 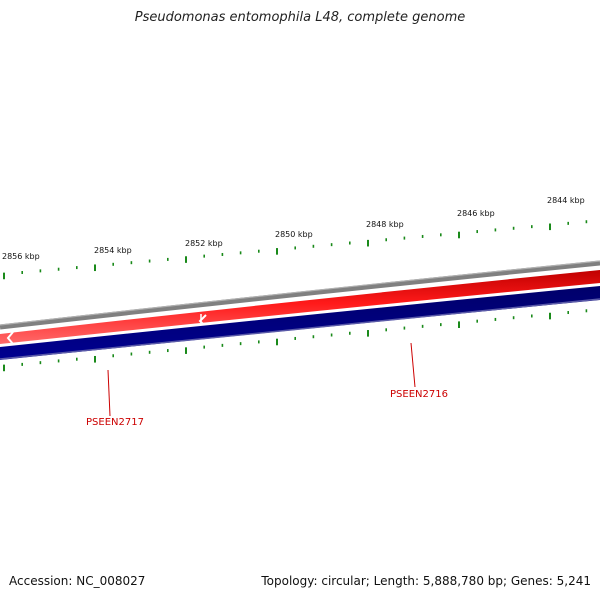 What do you see at coordinates (115, 422) in the screenshot?
I see `gene-label-pseen2717: PSEEN2717` at bounding box center [115, 422].